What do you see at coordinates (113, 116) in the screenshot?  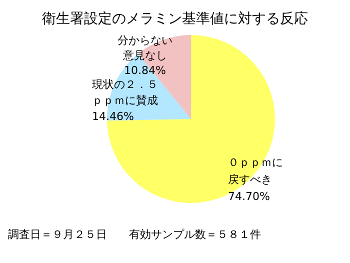 I see `data-label: 14.46%` at bounding box center [113, 116].